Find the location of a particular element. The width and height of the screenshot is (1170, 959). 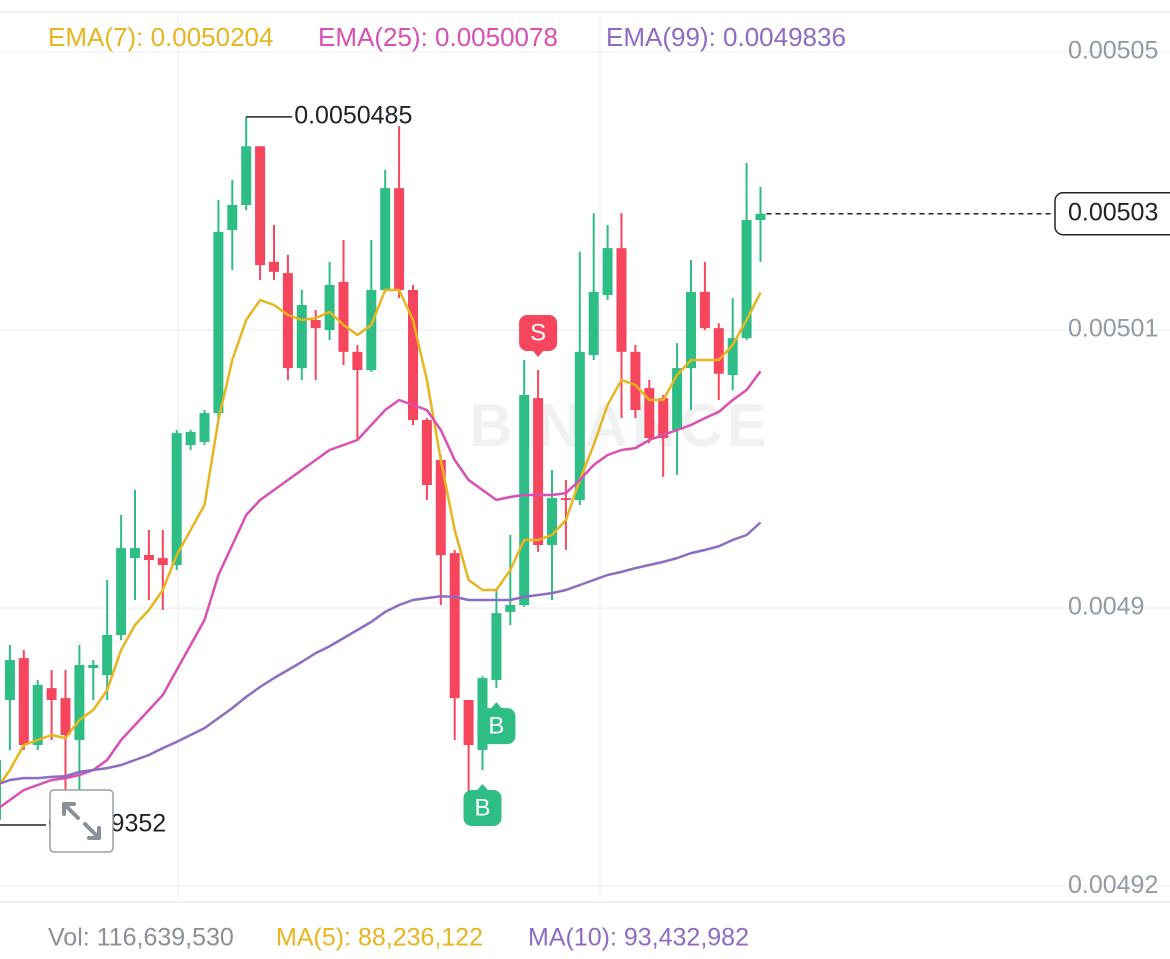

expand-box is located at coordinates (81, 821).